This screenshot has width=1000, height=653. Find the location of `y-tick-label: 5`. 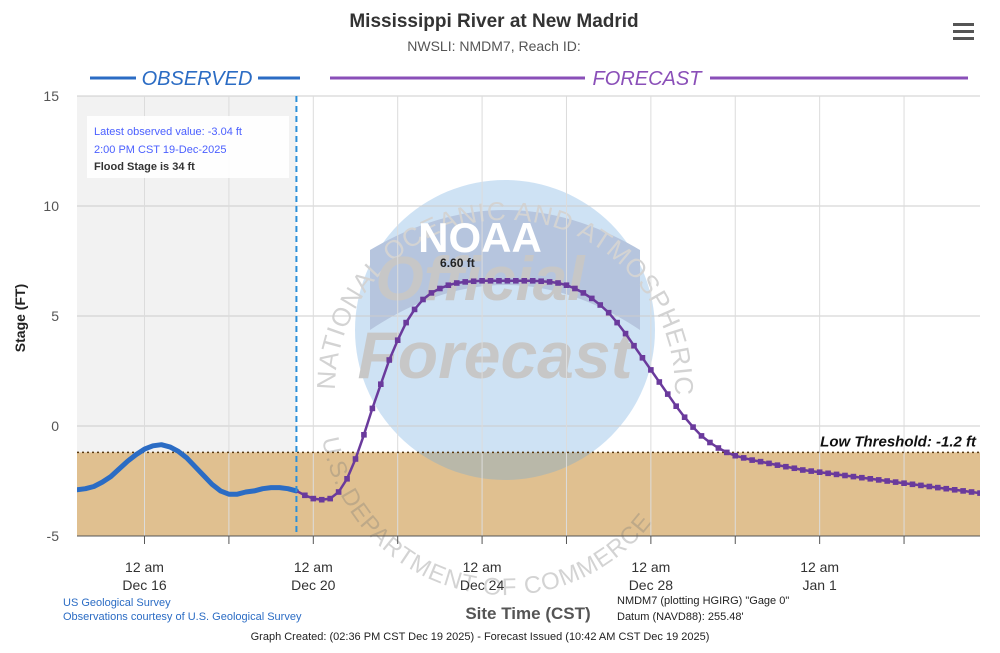

y-tick-label: 5 is located at coordinates (55, 316).